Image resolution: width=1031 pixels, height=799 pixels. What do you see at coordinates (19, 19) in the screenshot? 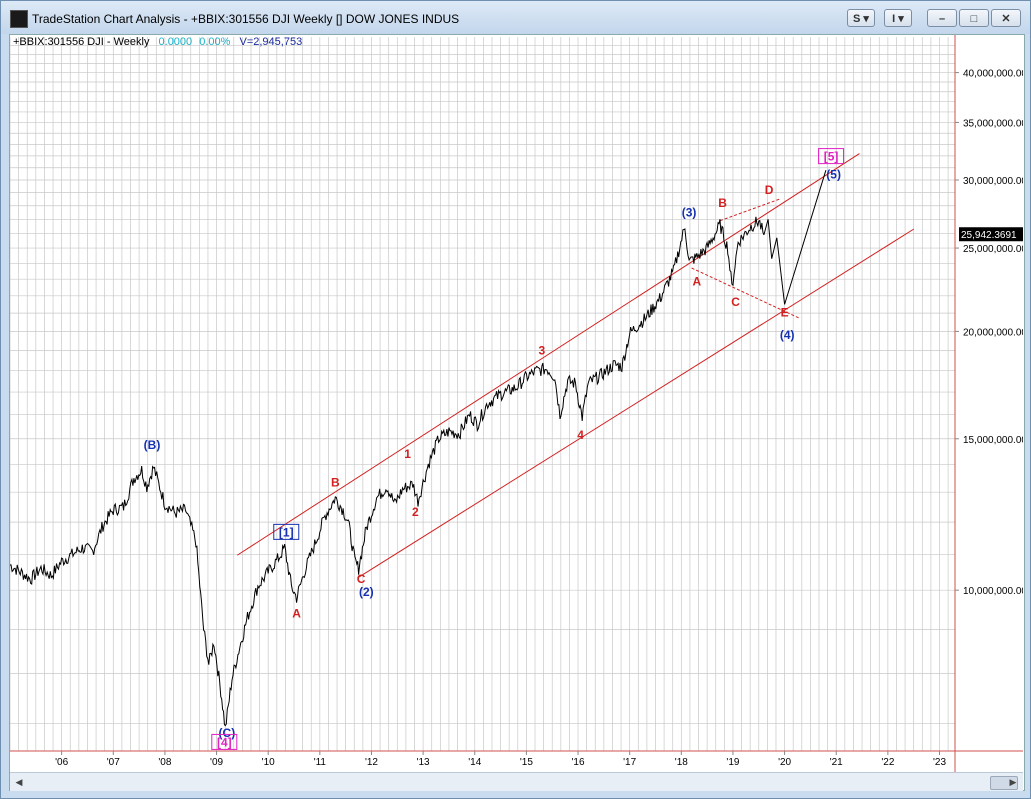
I see `app-icon` at bounding box center [19, 19].